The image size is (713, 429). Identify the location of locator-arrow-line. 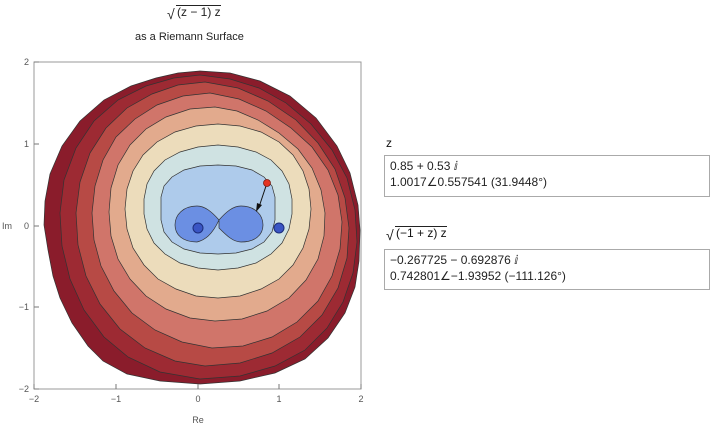
(263, 195).